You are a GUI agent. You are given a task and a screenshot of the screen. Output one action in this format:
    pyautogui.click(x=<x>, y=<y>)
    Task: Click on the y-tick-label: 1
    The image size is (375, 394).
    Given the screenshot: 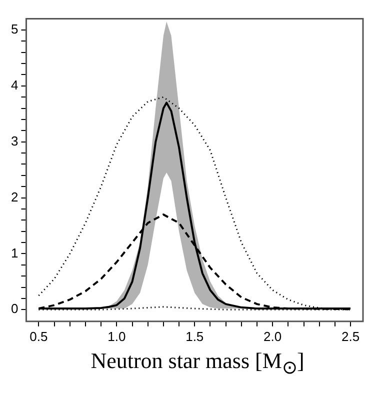 What is the action you would take?
    pyautogui.click(x=14, y=252)
    